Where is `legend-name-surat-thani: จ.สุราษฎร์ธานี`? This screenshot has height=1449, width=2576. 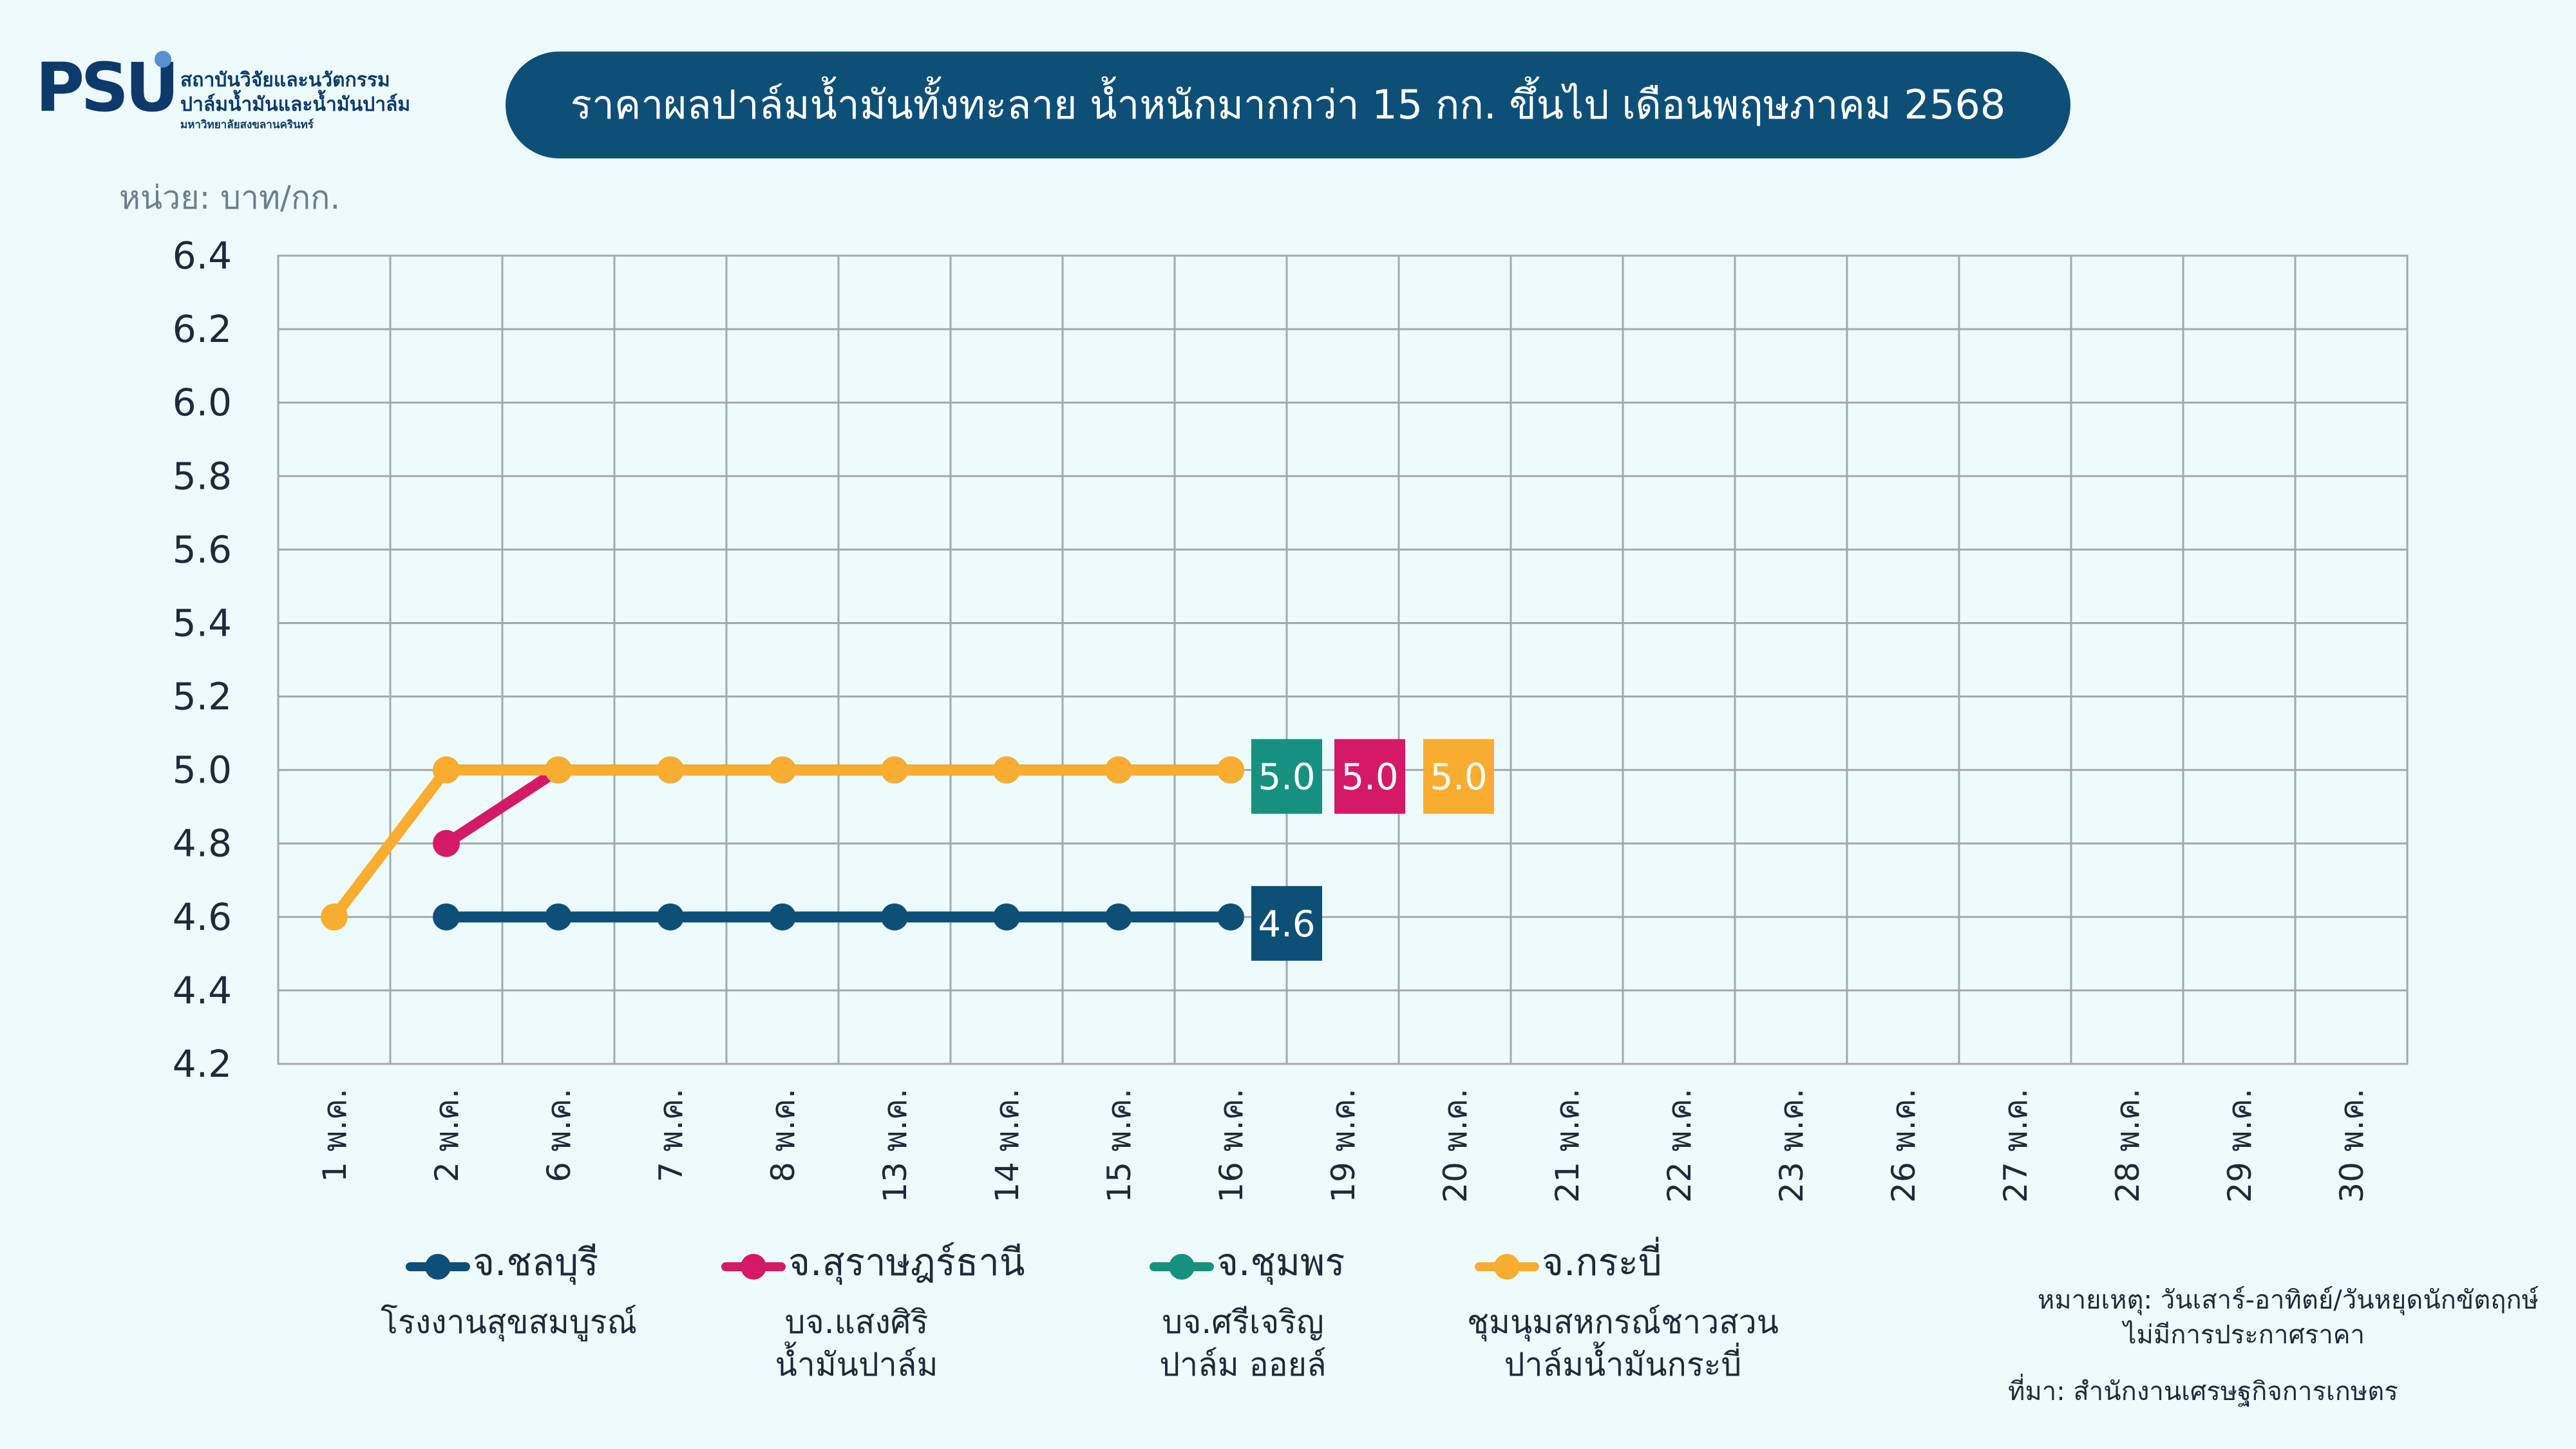
legend-name-surat-thani: จ.สุราษฎร์ธานี is located at coordinates (907, 1262).